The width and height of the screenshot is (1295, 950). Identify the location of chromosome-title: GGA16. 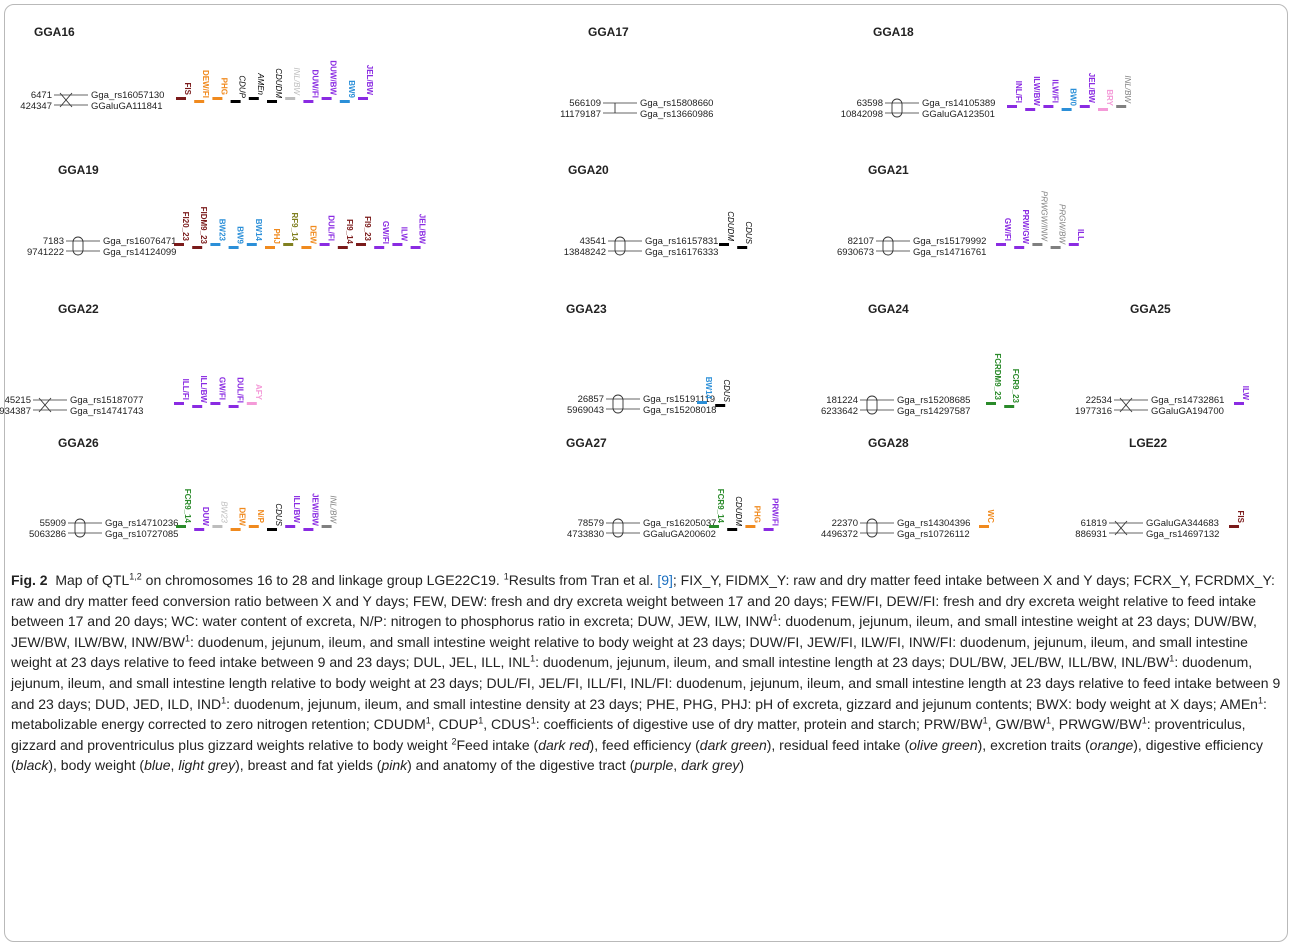
(54, 32).